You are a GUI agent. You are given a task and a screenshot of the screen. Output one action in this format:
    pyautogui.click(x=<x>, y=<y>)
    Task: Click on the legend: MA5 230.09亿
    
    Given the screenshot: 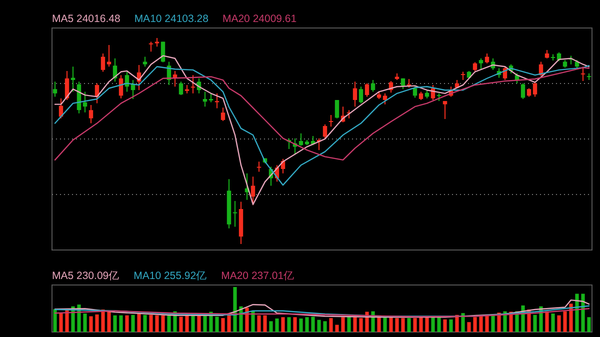 What is the action you would take?
    pyautogui.click(x=86, y=276)
    